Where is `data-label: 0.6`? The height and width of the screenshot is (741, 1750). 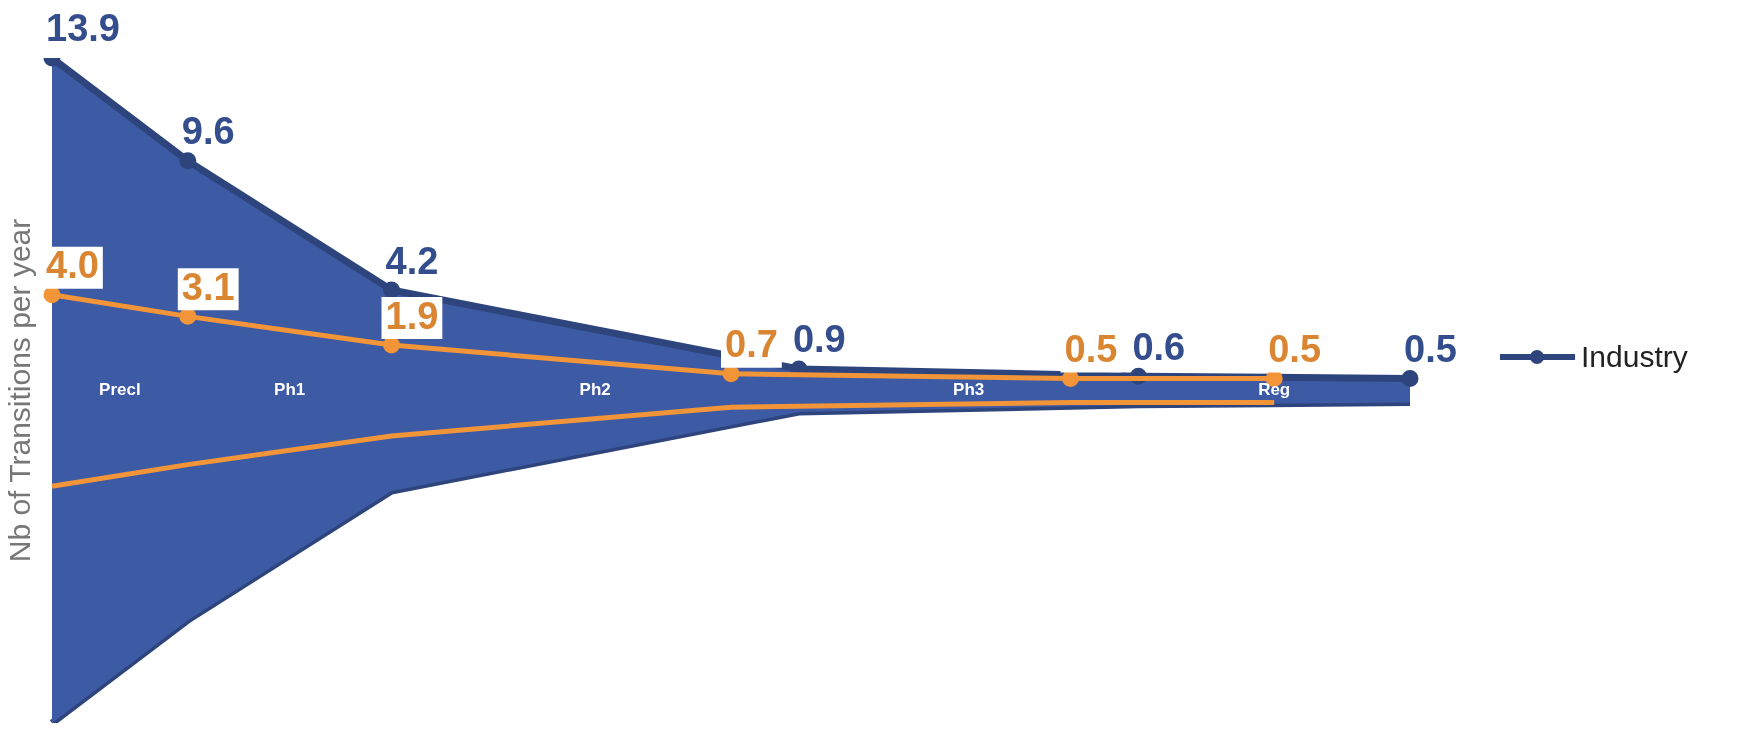
data-label: 0.6 is located at coordinates (1159, 346).